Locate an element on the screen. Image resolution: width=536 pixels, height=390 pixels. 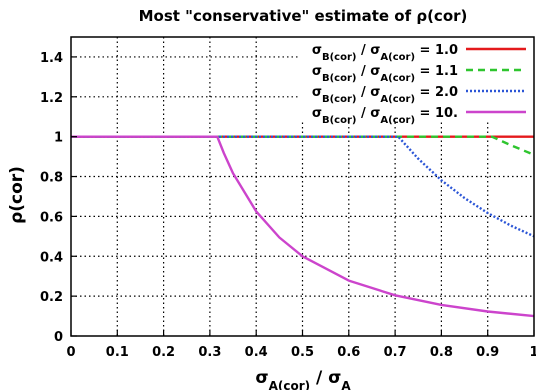
x-tick-label: 0.1 is located at coordinates (117, 352).